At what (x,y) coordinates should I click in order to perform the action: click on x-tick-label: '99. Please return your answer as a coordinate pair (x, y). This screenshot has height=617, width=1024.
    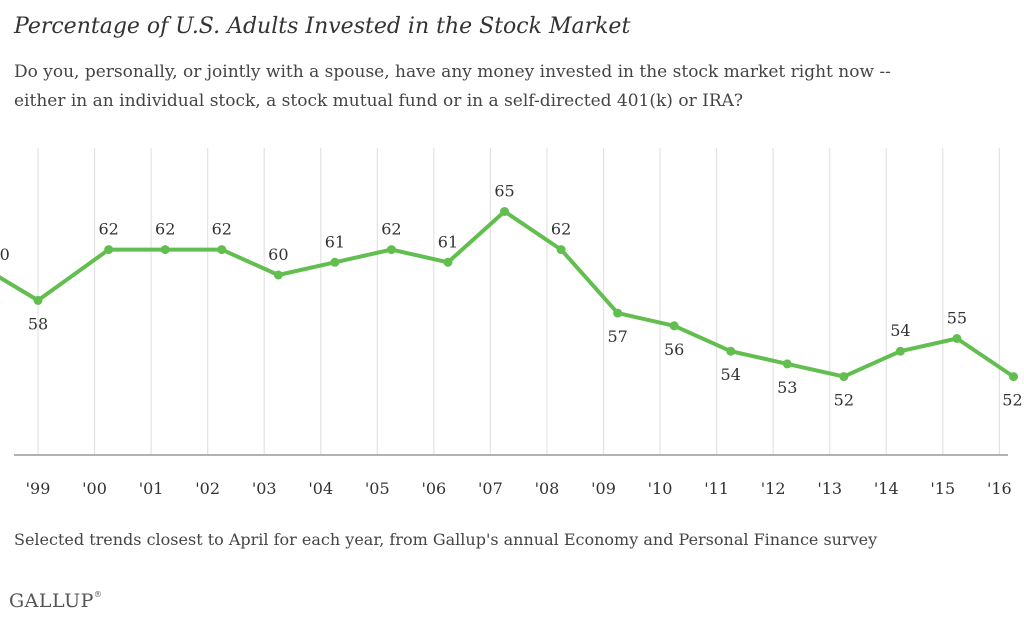
    Looking at the image, I should click on (38, 488).